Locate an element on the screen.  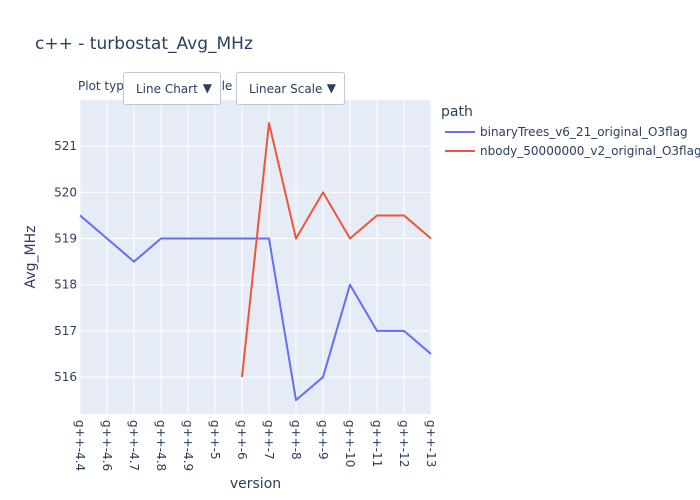
y-tick-label: 521 is located at coordinates (65, 146).